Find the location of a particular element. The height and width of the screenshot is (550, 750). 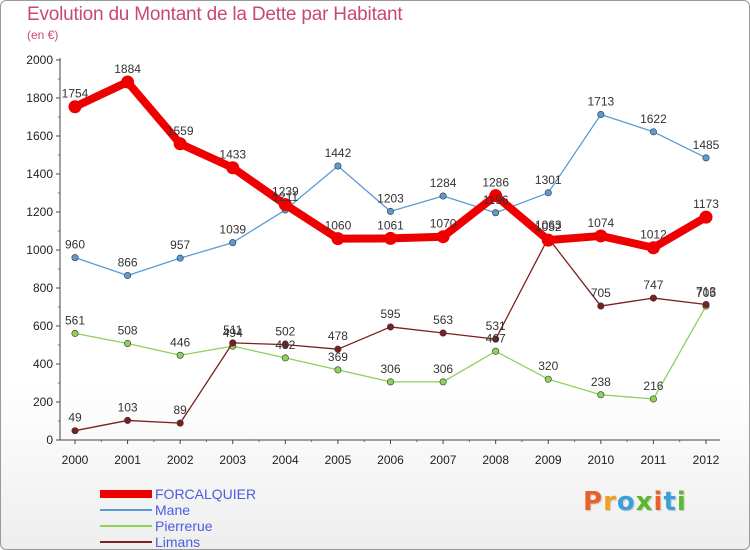

x-tick-label: 2009 is located at coordinates (548, 460).